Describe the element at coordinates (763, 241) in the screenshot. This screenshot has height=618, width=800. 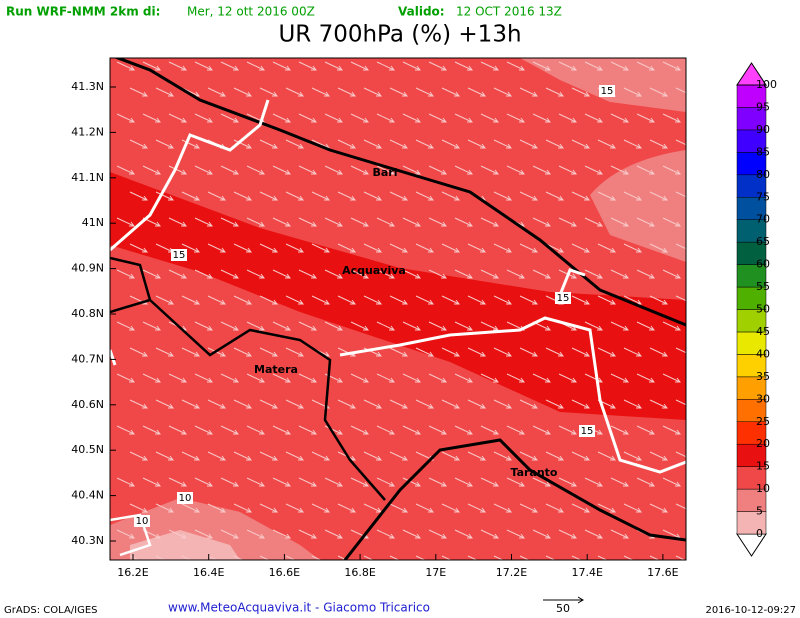
I see `colorbar-label: 65` at that location.